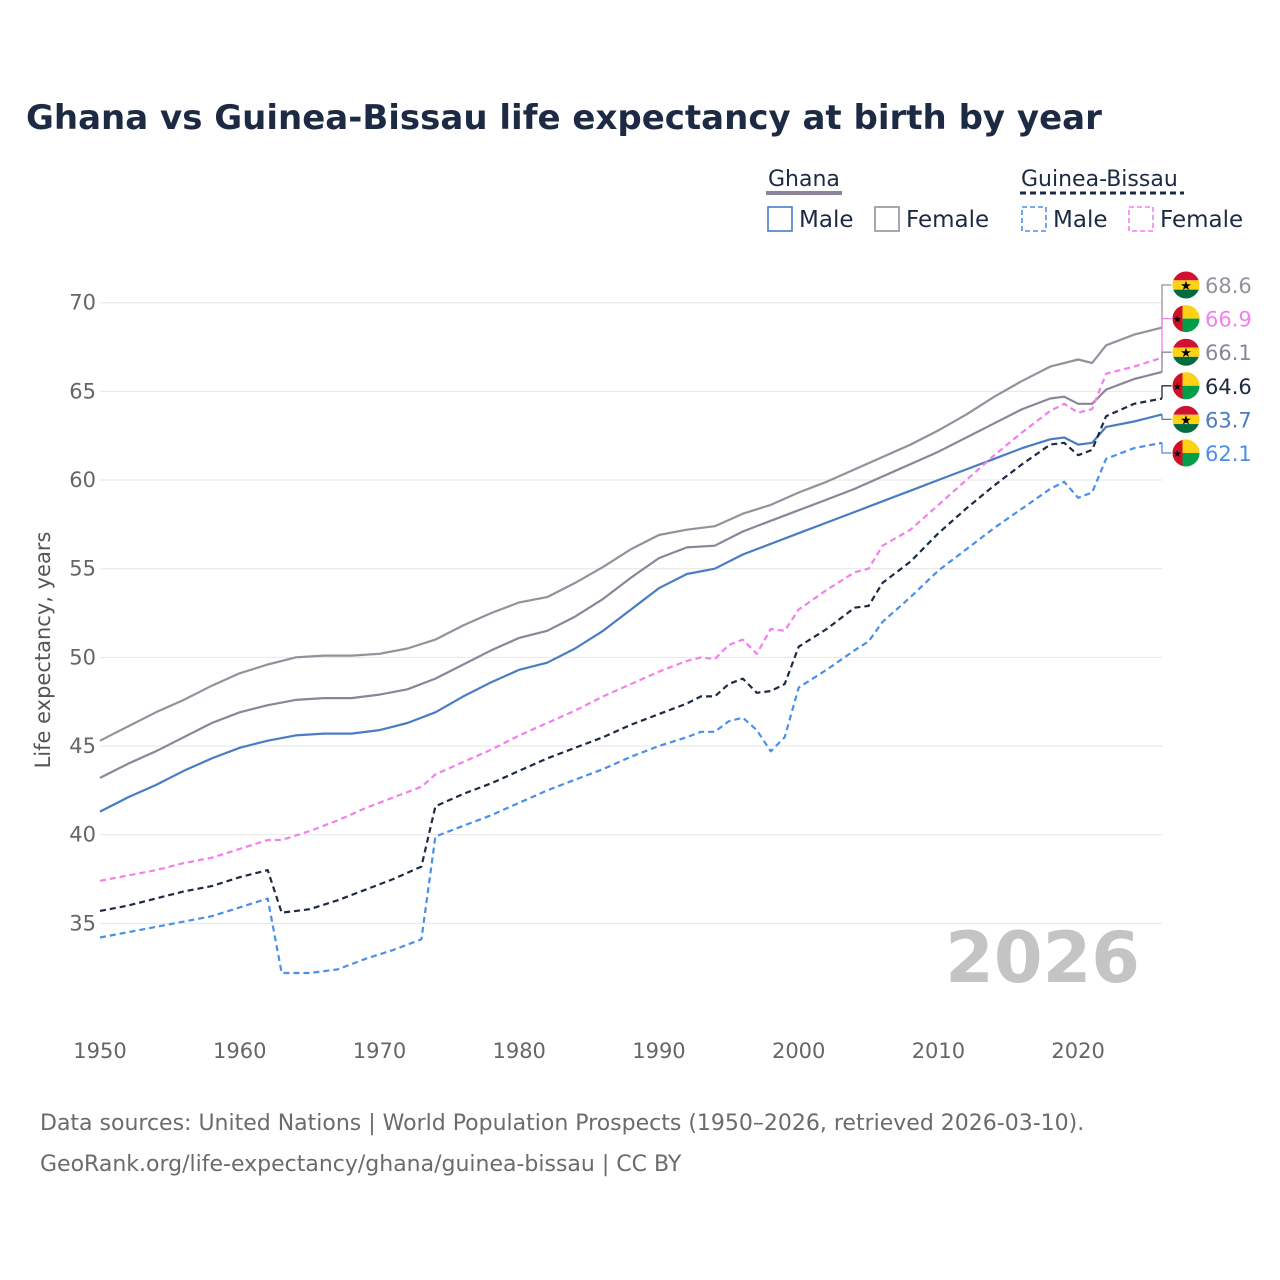 The width and height of the screenshot is (1280, 1280). What do you see at coordinates (658, 1051) in the screenshot?
I see `x-tick-label: 1990` at bounding box center [658, 1051].